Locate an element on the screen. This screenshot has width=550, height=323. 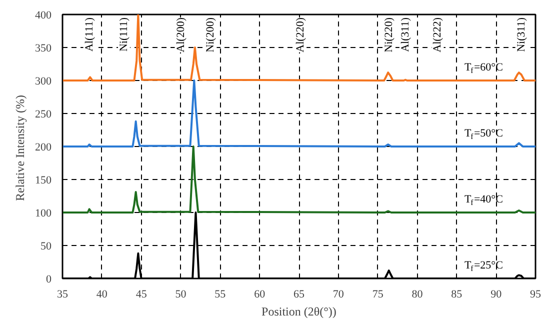
y-tick-label: 50 is located at coordinates (46, 246).